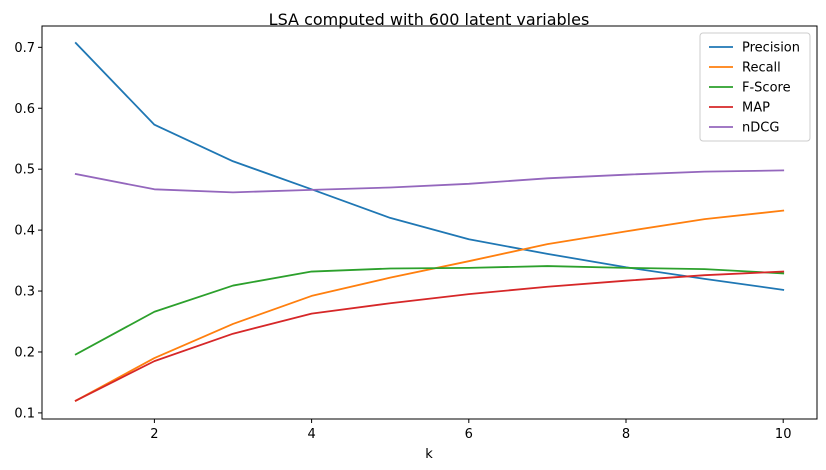 The image size is (826, 470). Describe the element at coordinates (24, 413) in the screenshot. I see `y-tick-label: 0.1` at that location.